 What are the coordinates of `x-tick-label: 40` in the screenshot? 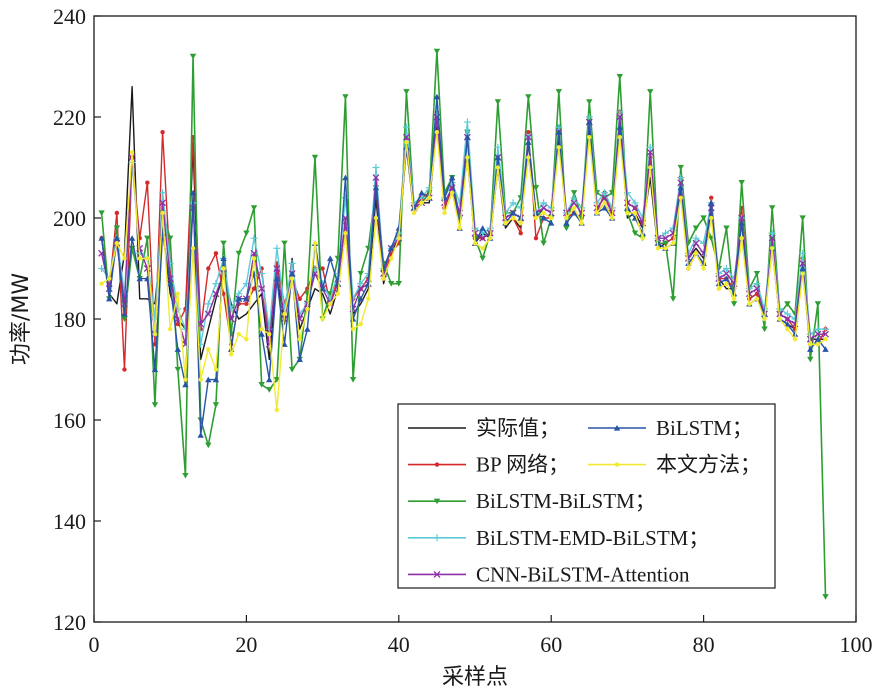 It's located at (399, 644).